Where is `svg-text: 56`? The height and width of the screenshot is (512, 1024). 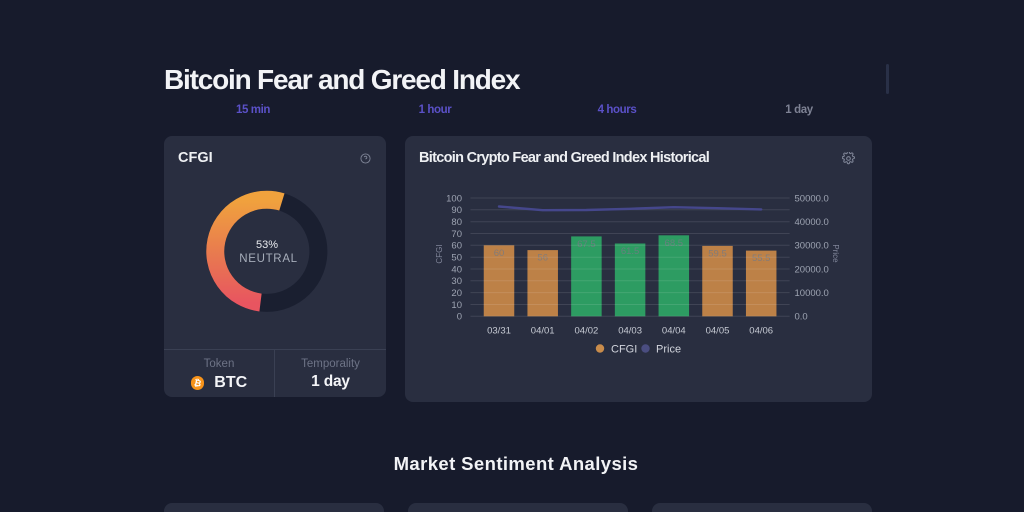
svg-text: 56 is located at coordinates (542, 258).